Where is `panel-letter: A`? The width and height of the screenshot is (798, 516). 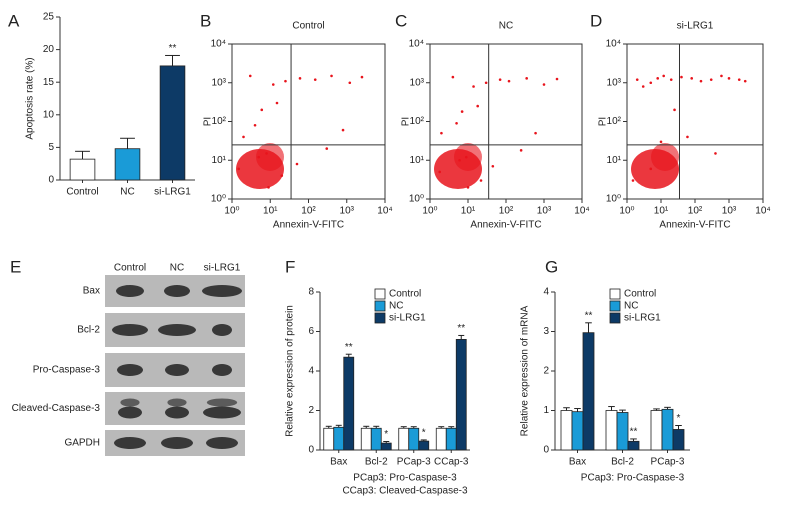
panel-letter: A is located at coordinates (14, 20).